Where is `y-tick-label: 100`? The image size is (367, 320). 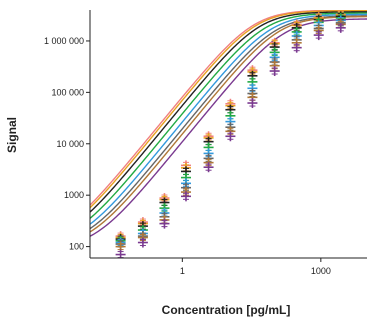 y-tick-label: 100 is located at coordinates (76, 247).